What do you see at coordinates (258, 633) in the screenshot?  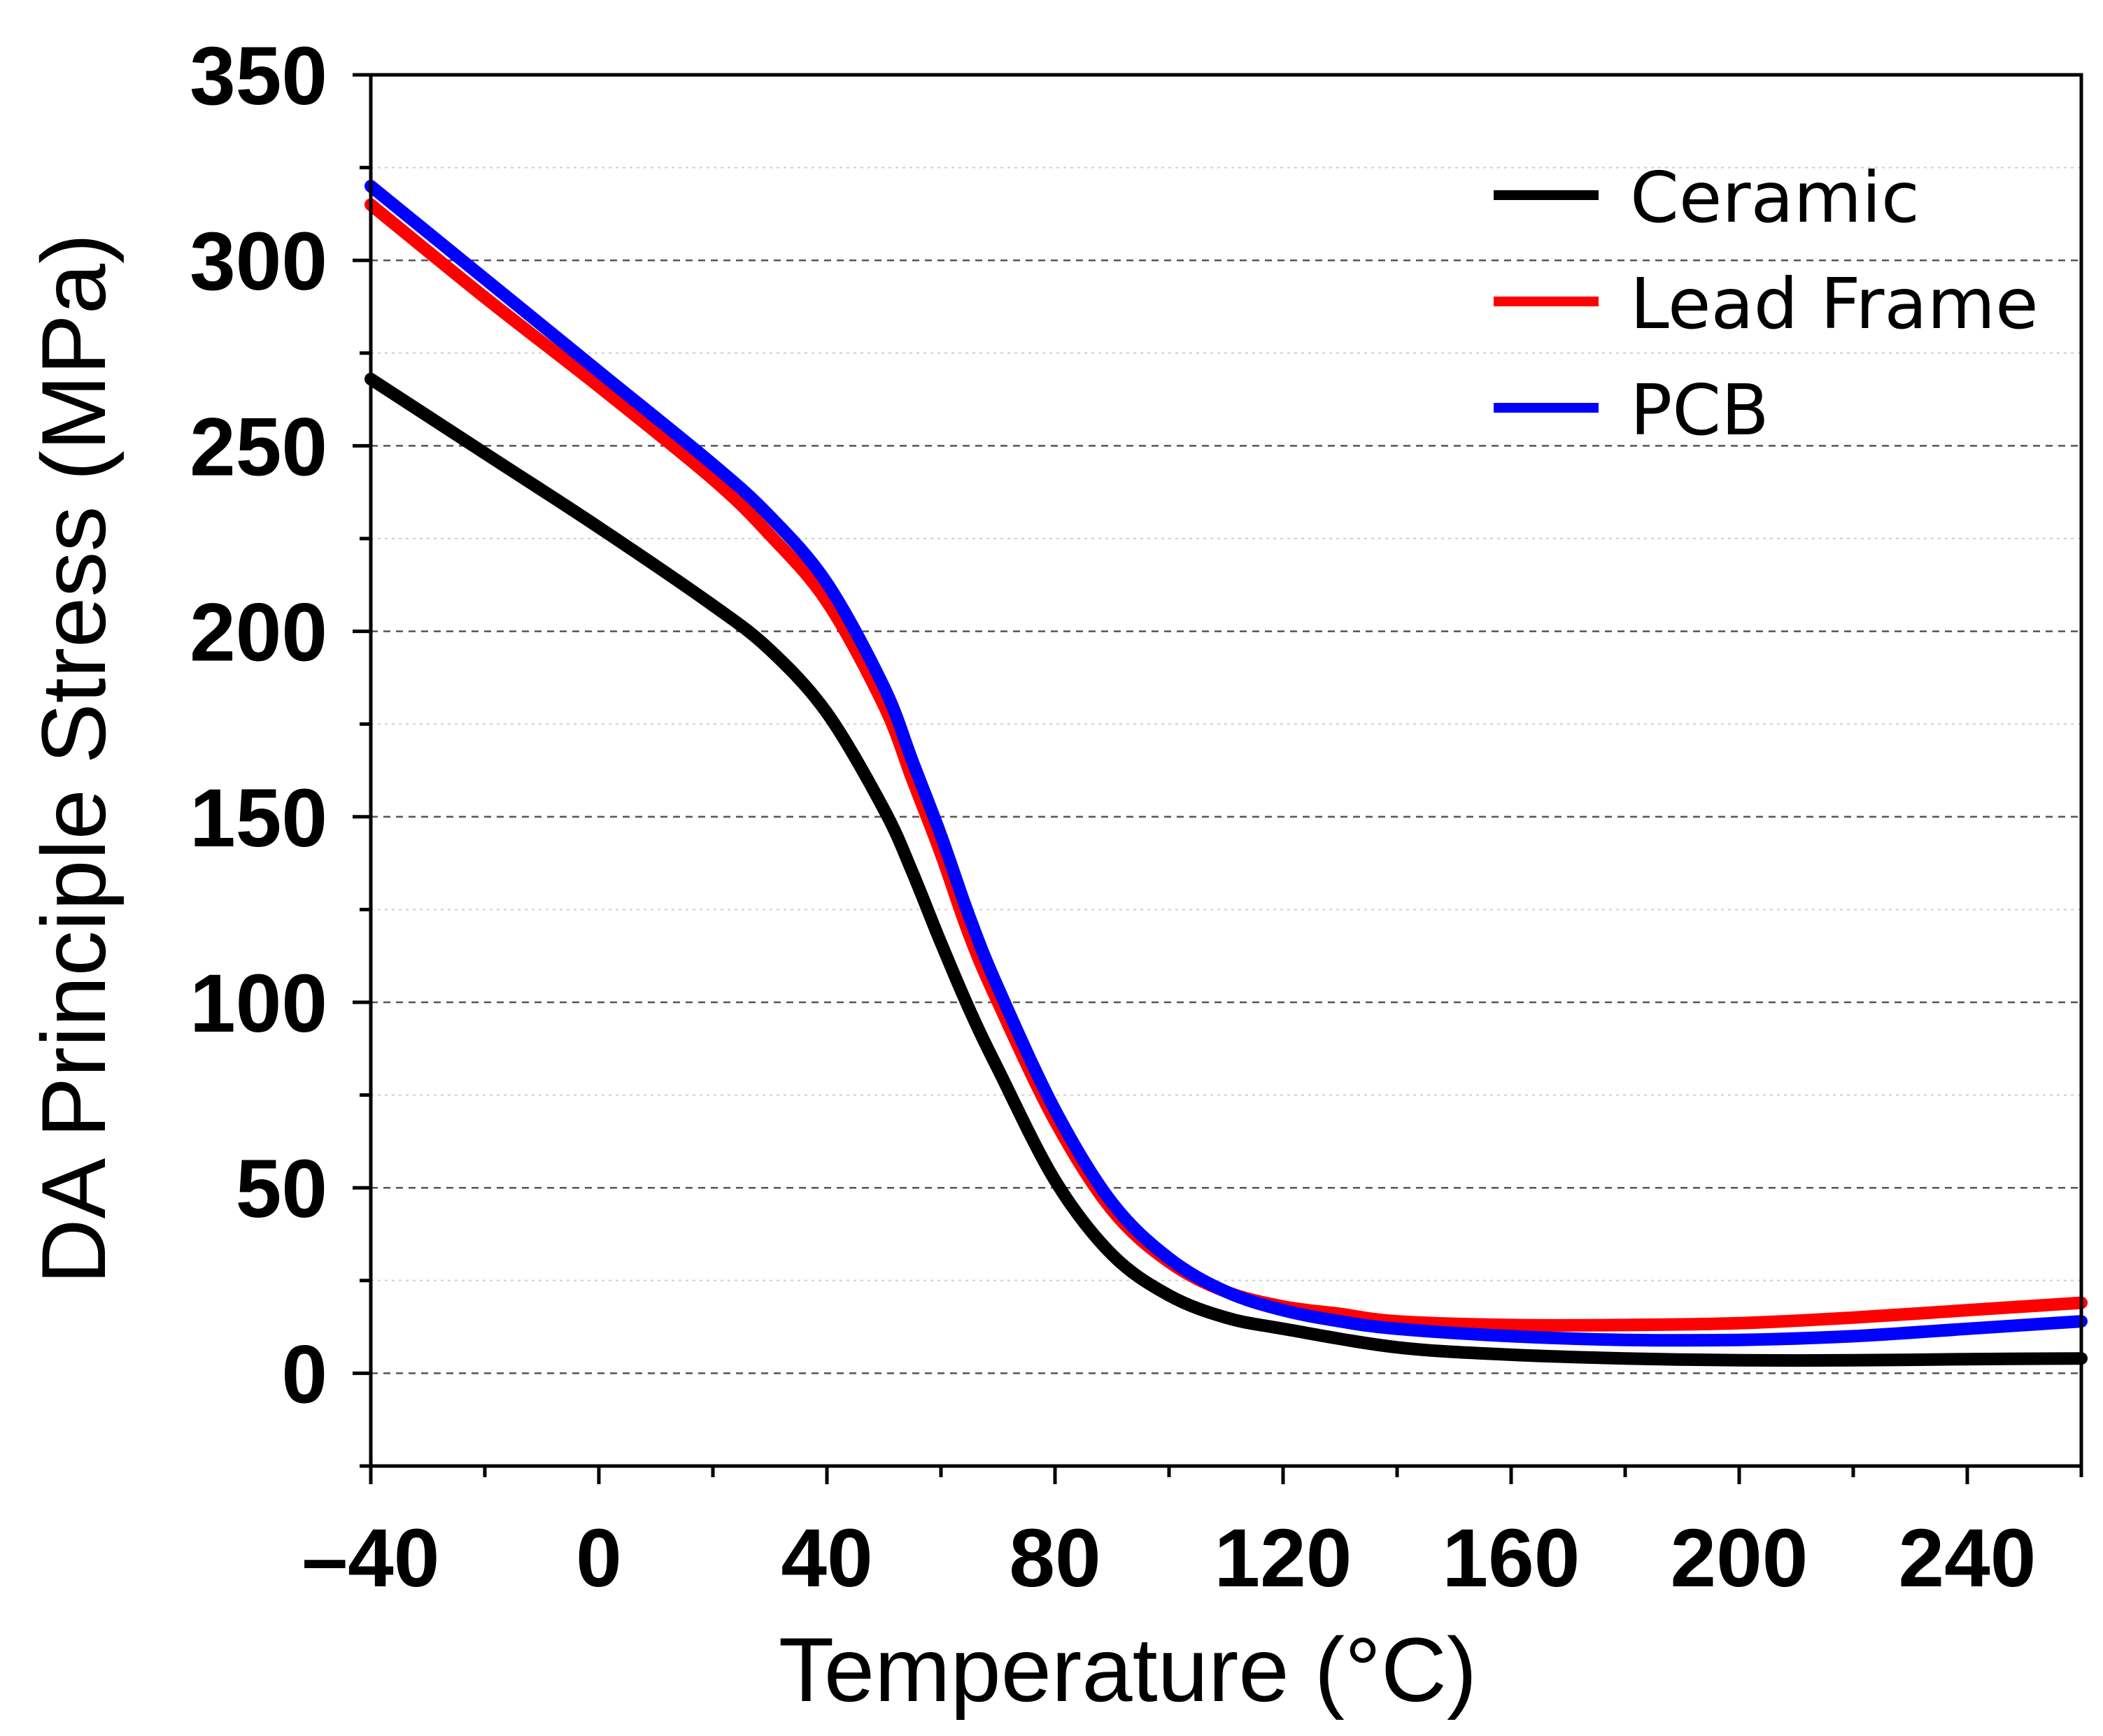 I see `y-tick-label: 200` at bounding box center [258, 633].